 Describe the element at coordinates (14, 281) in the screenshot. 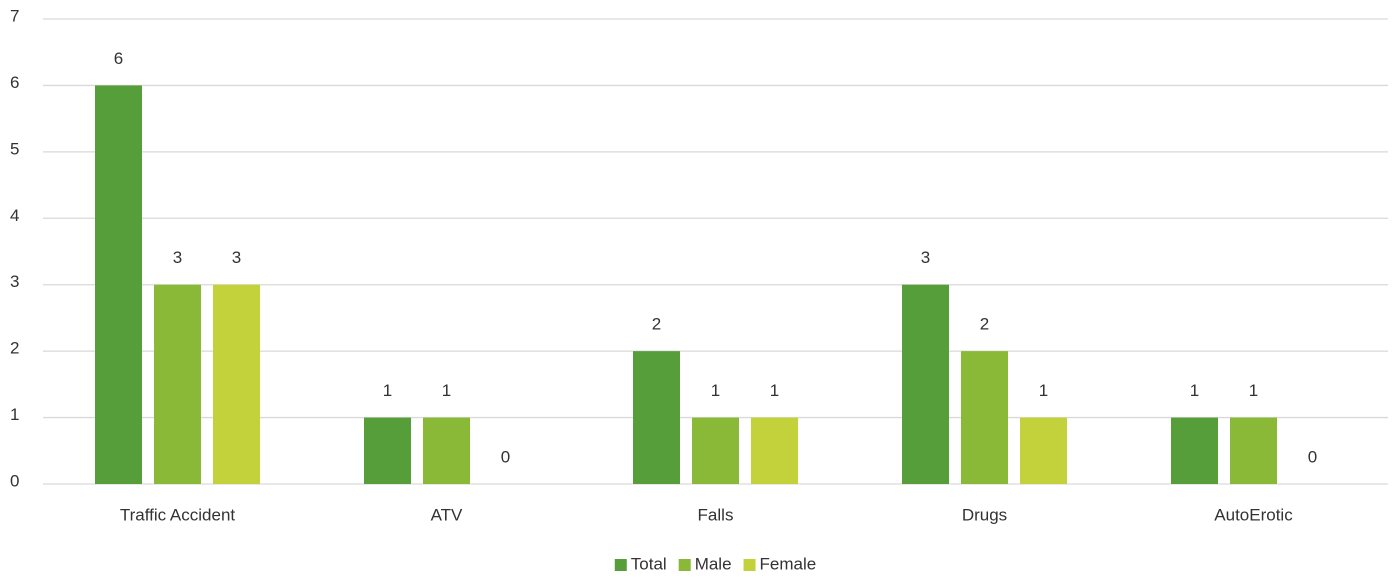

I see `y-tick-label: 3` at that location.